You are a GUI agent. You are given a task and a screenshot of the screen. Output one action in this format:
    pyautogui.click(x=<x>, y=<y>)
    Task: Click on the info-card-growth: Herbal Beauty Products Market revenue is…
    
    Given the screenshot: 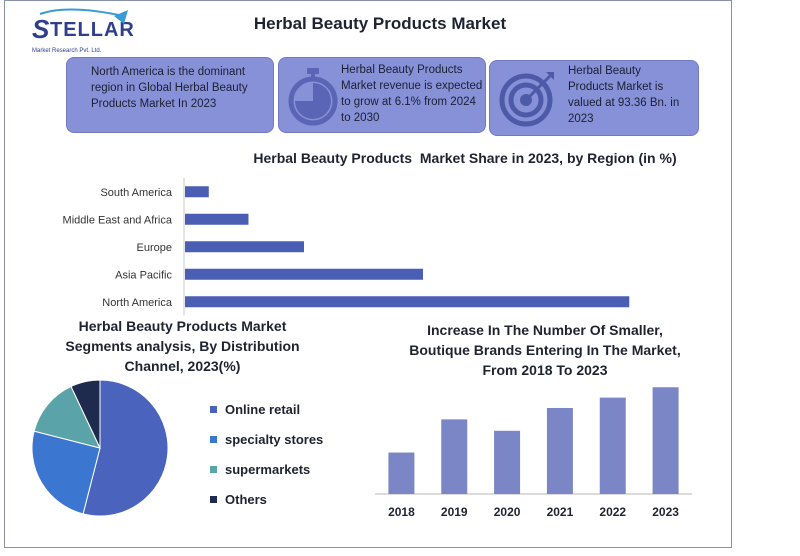 What is the action you would take?
    pyautogui.click(x=382, y=95)
    